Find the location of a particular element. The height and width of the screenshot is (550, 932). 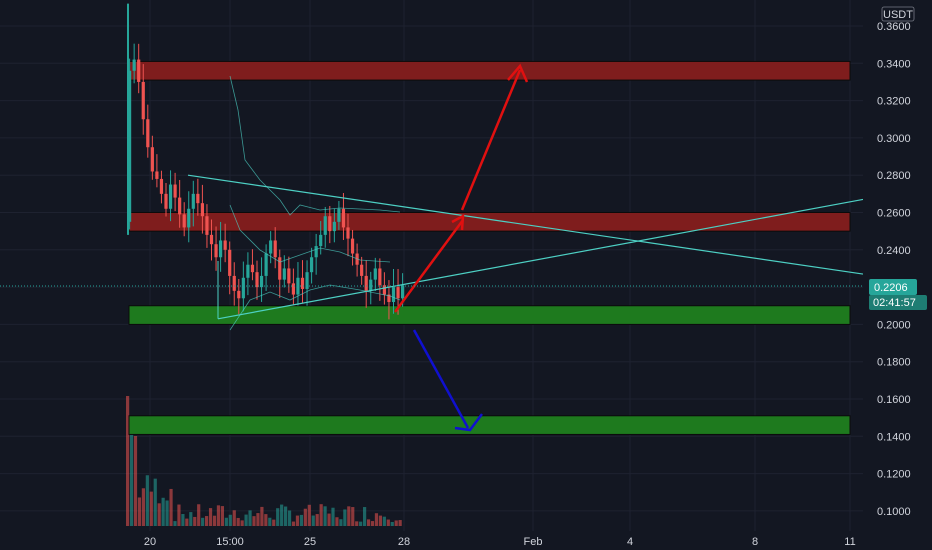

zone-support-current is located at coordinates (489, 315).